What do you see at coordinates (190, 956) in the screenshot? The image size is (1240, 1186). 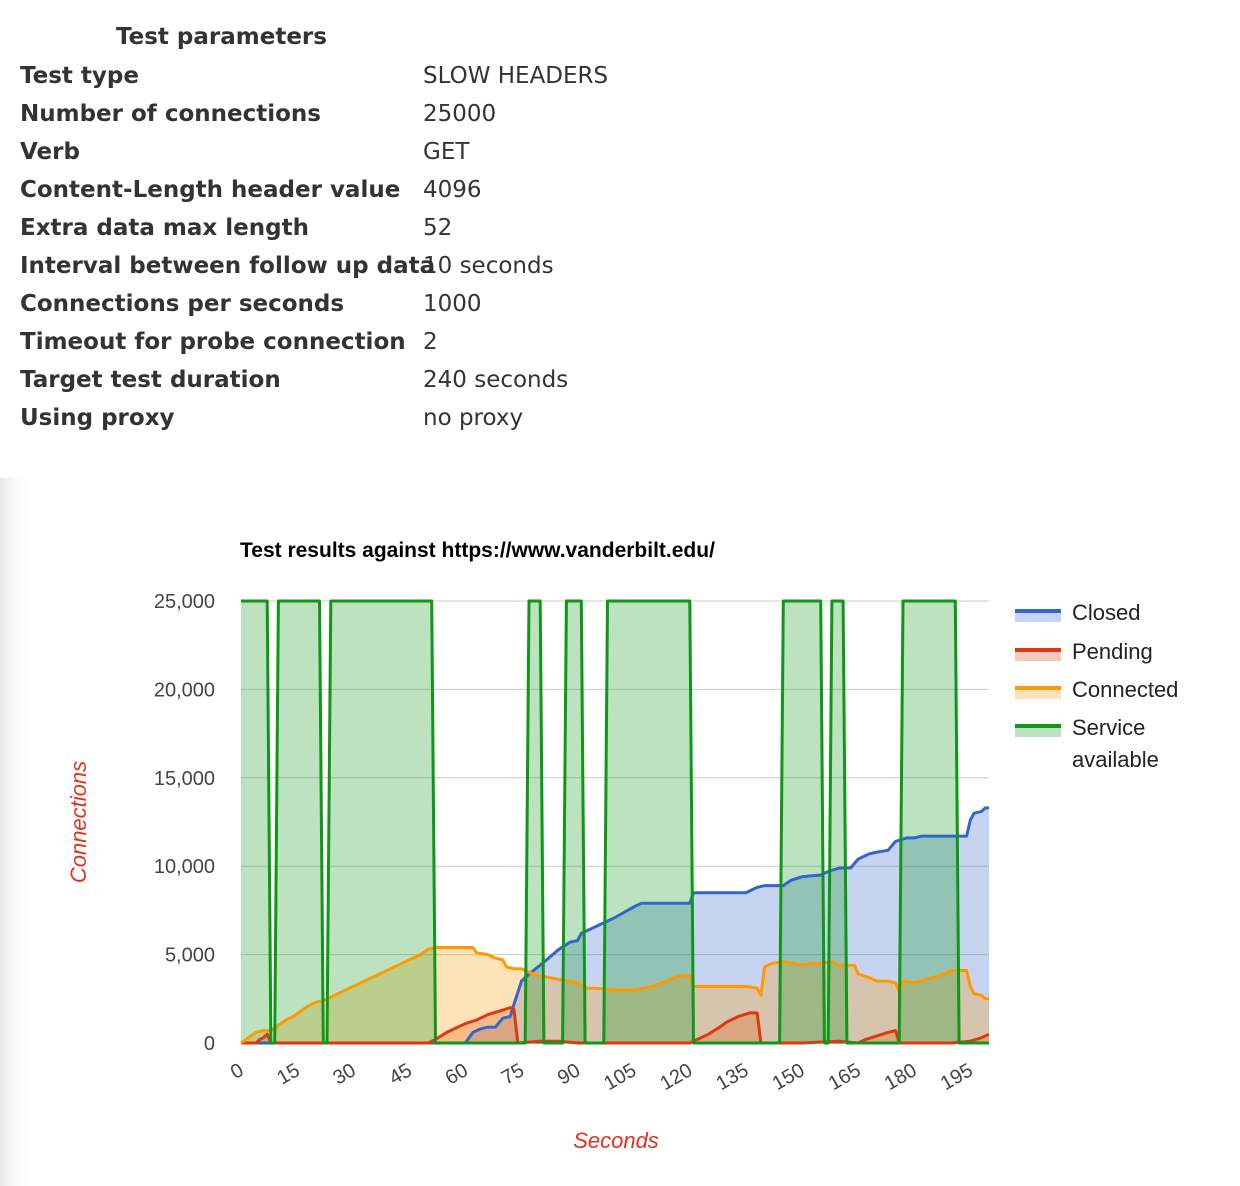 I see `y-tick-label: 5,000` at bounding box center [190, 956].